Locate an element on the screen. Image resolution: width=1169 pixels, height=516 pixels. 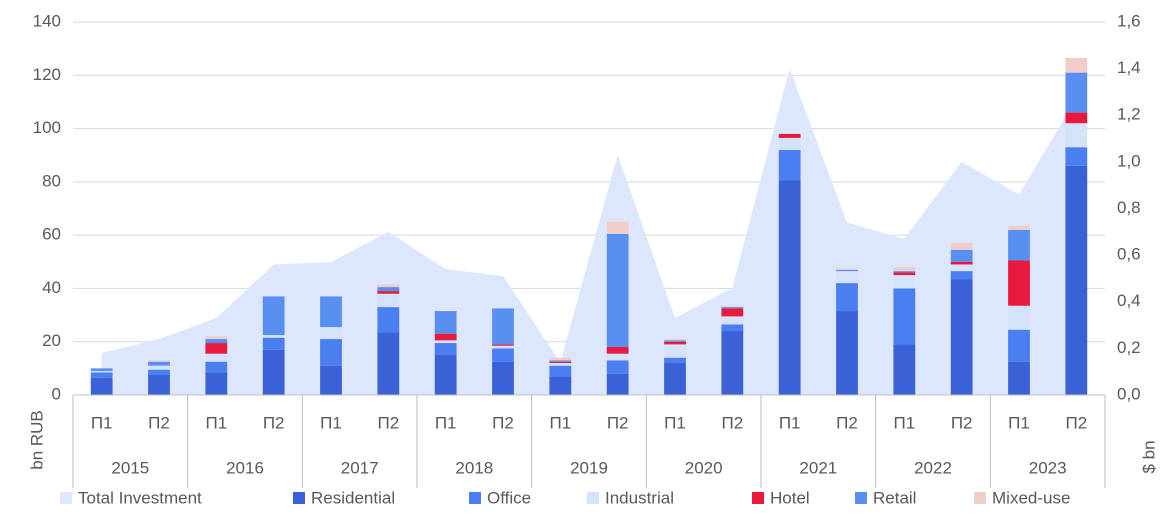
legend-label: Hotel is located at coordinates (790, 497).